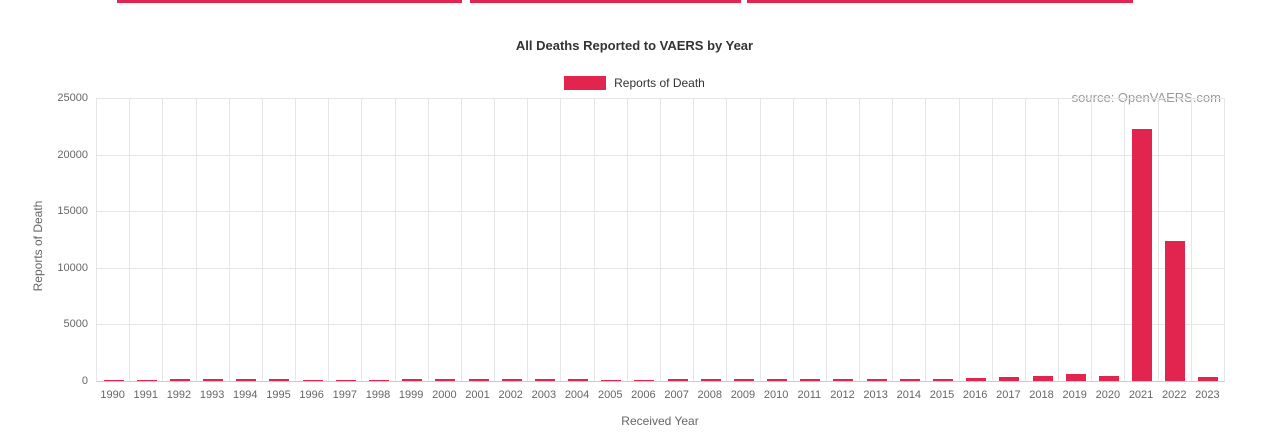  Describe the element at coordinates (1008, 395) in the screenshot. I see `x-tick-label: 2017` at that location.